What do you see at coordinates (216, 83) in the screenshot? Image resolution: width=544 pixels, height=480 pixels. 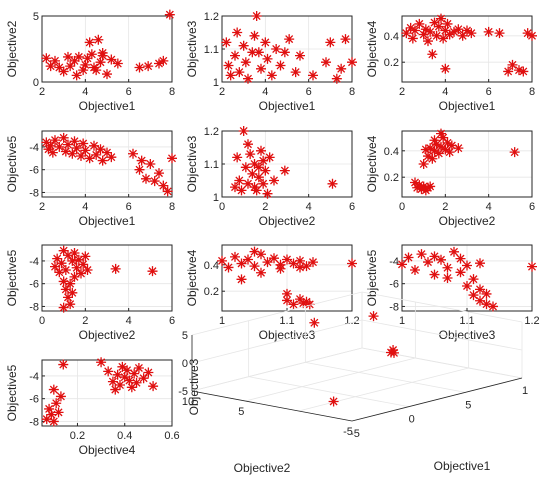 I see `y-tick-label: 1` at bounding box center [216, 83].